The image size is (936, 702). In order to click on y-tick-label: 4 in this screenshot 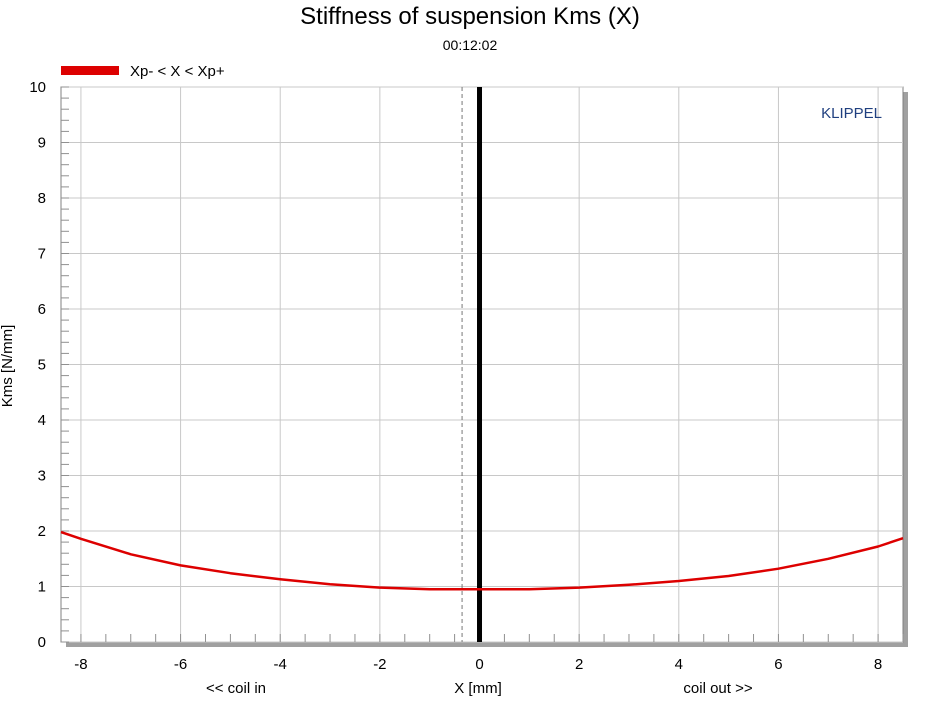, I will do `click(42, 420)`.